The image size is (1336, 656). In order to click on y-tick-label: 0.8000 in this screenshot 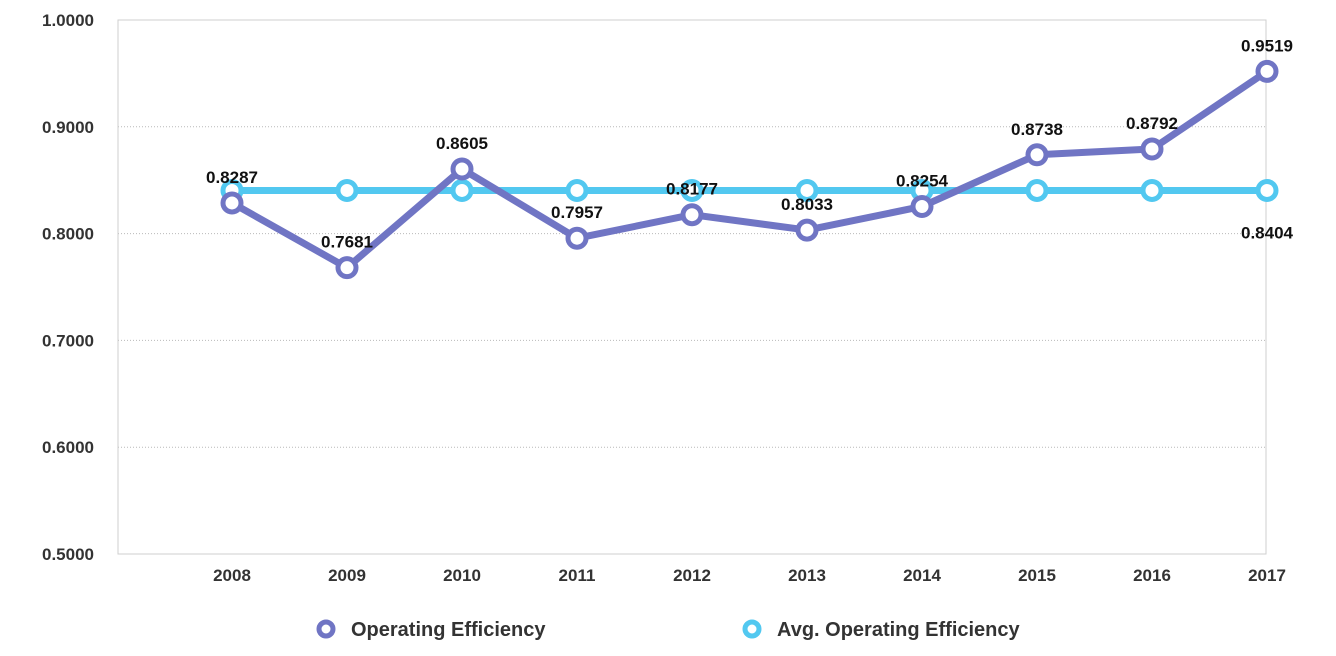, I will do `click(68, 234)`.